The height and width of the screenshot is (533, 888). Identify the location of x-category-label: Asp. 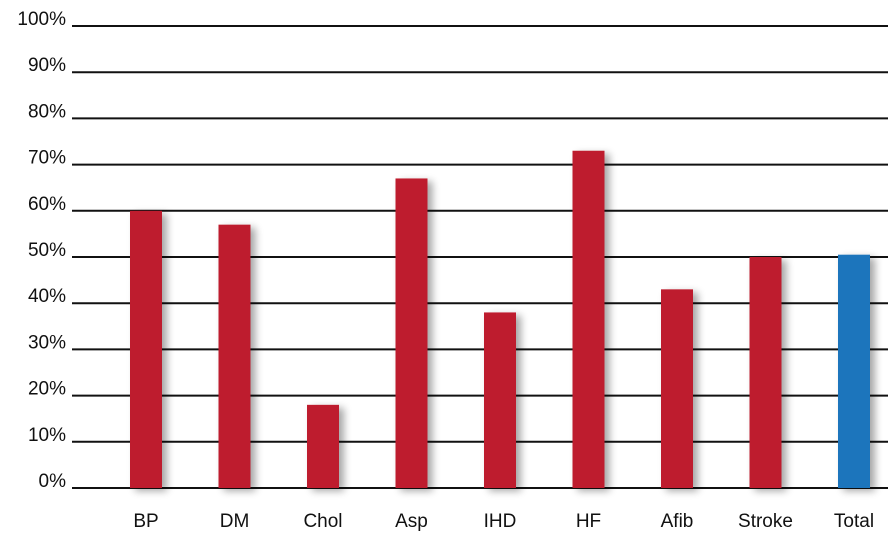
(411, 521).